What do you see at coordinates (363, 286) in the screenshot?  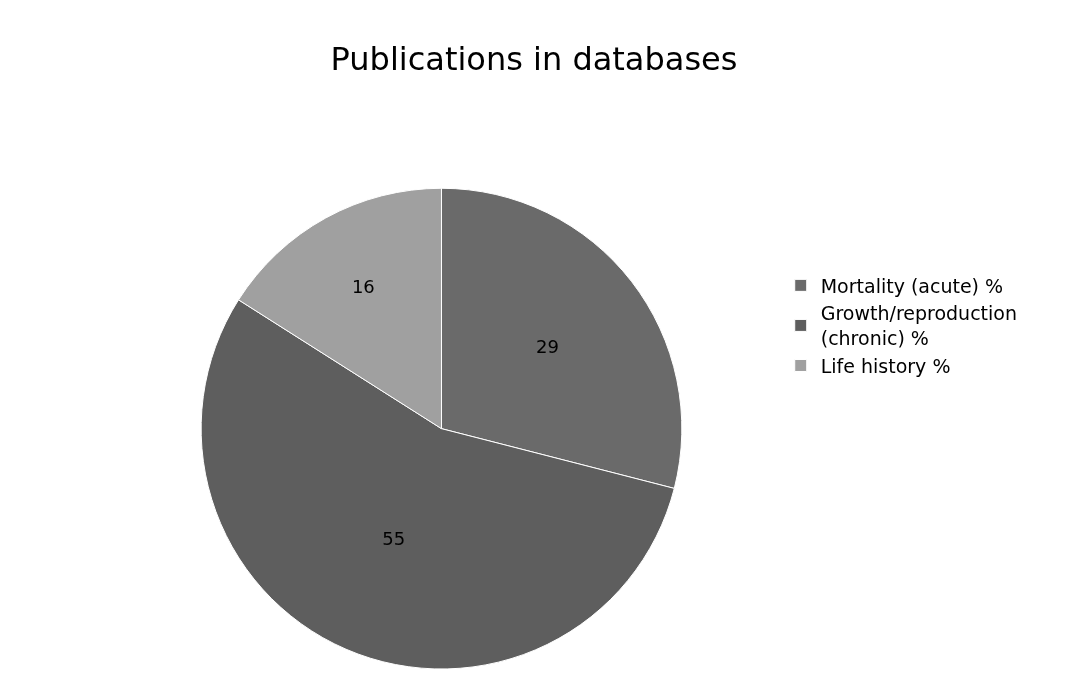 I see `data-label: 16` at bounding box center [363, 286].